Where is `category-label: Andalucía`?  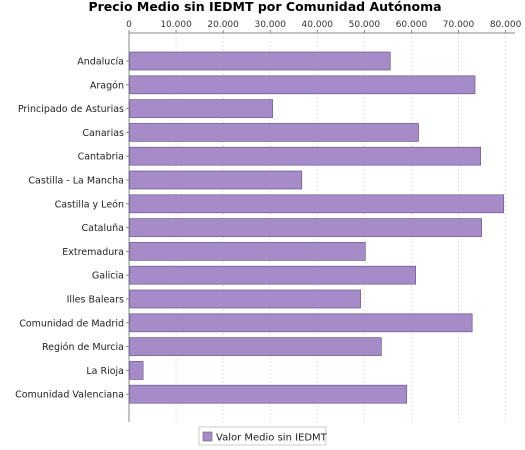 category-label: Andalucía is located at coordinates (100, 62).